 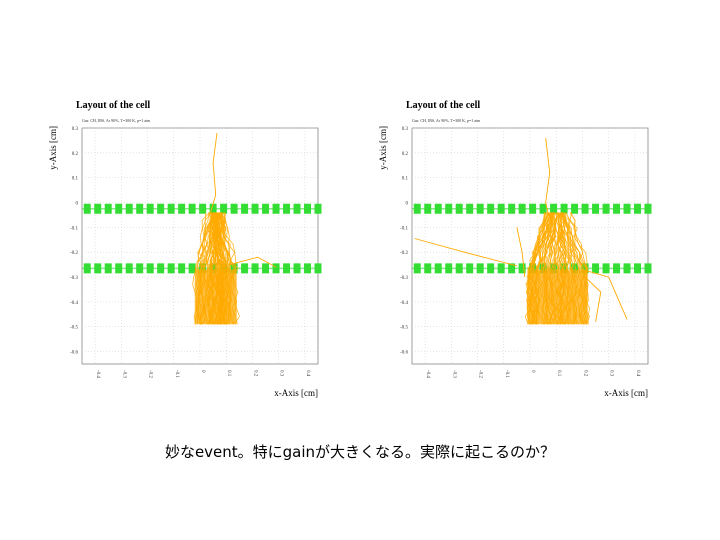 I want to click on y-tick-label: 0, so click(x=407, y=204).